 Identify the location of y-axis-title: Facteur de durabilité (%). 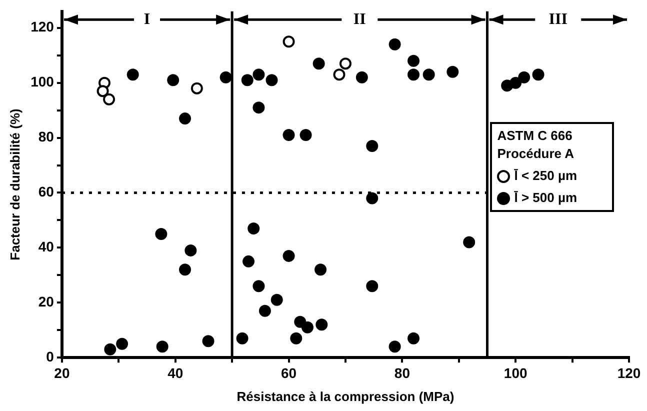
(14, 184).